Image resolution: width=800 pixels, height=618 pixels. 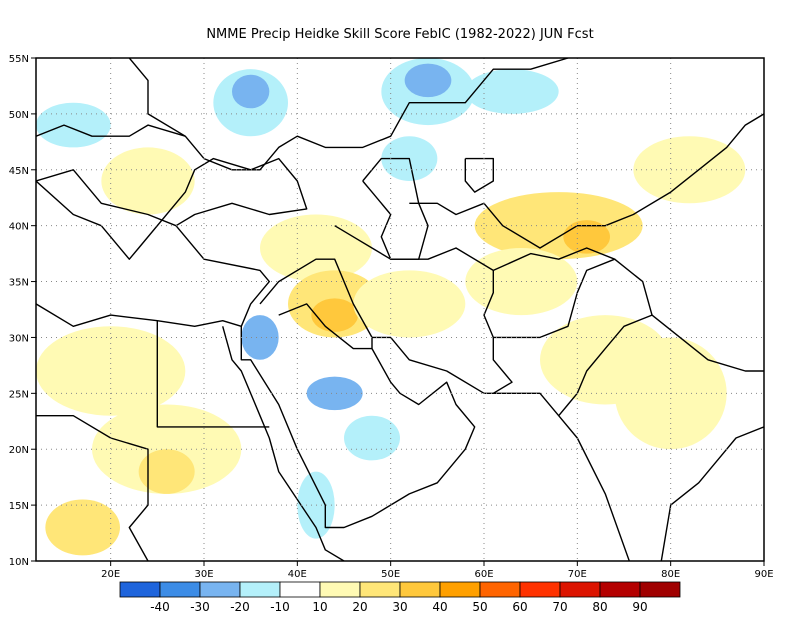 I want to click on skill-region-kazakh-east, so click(x=689, y=170).